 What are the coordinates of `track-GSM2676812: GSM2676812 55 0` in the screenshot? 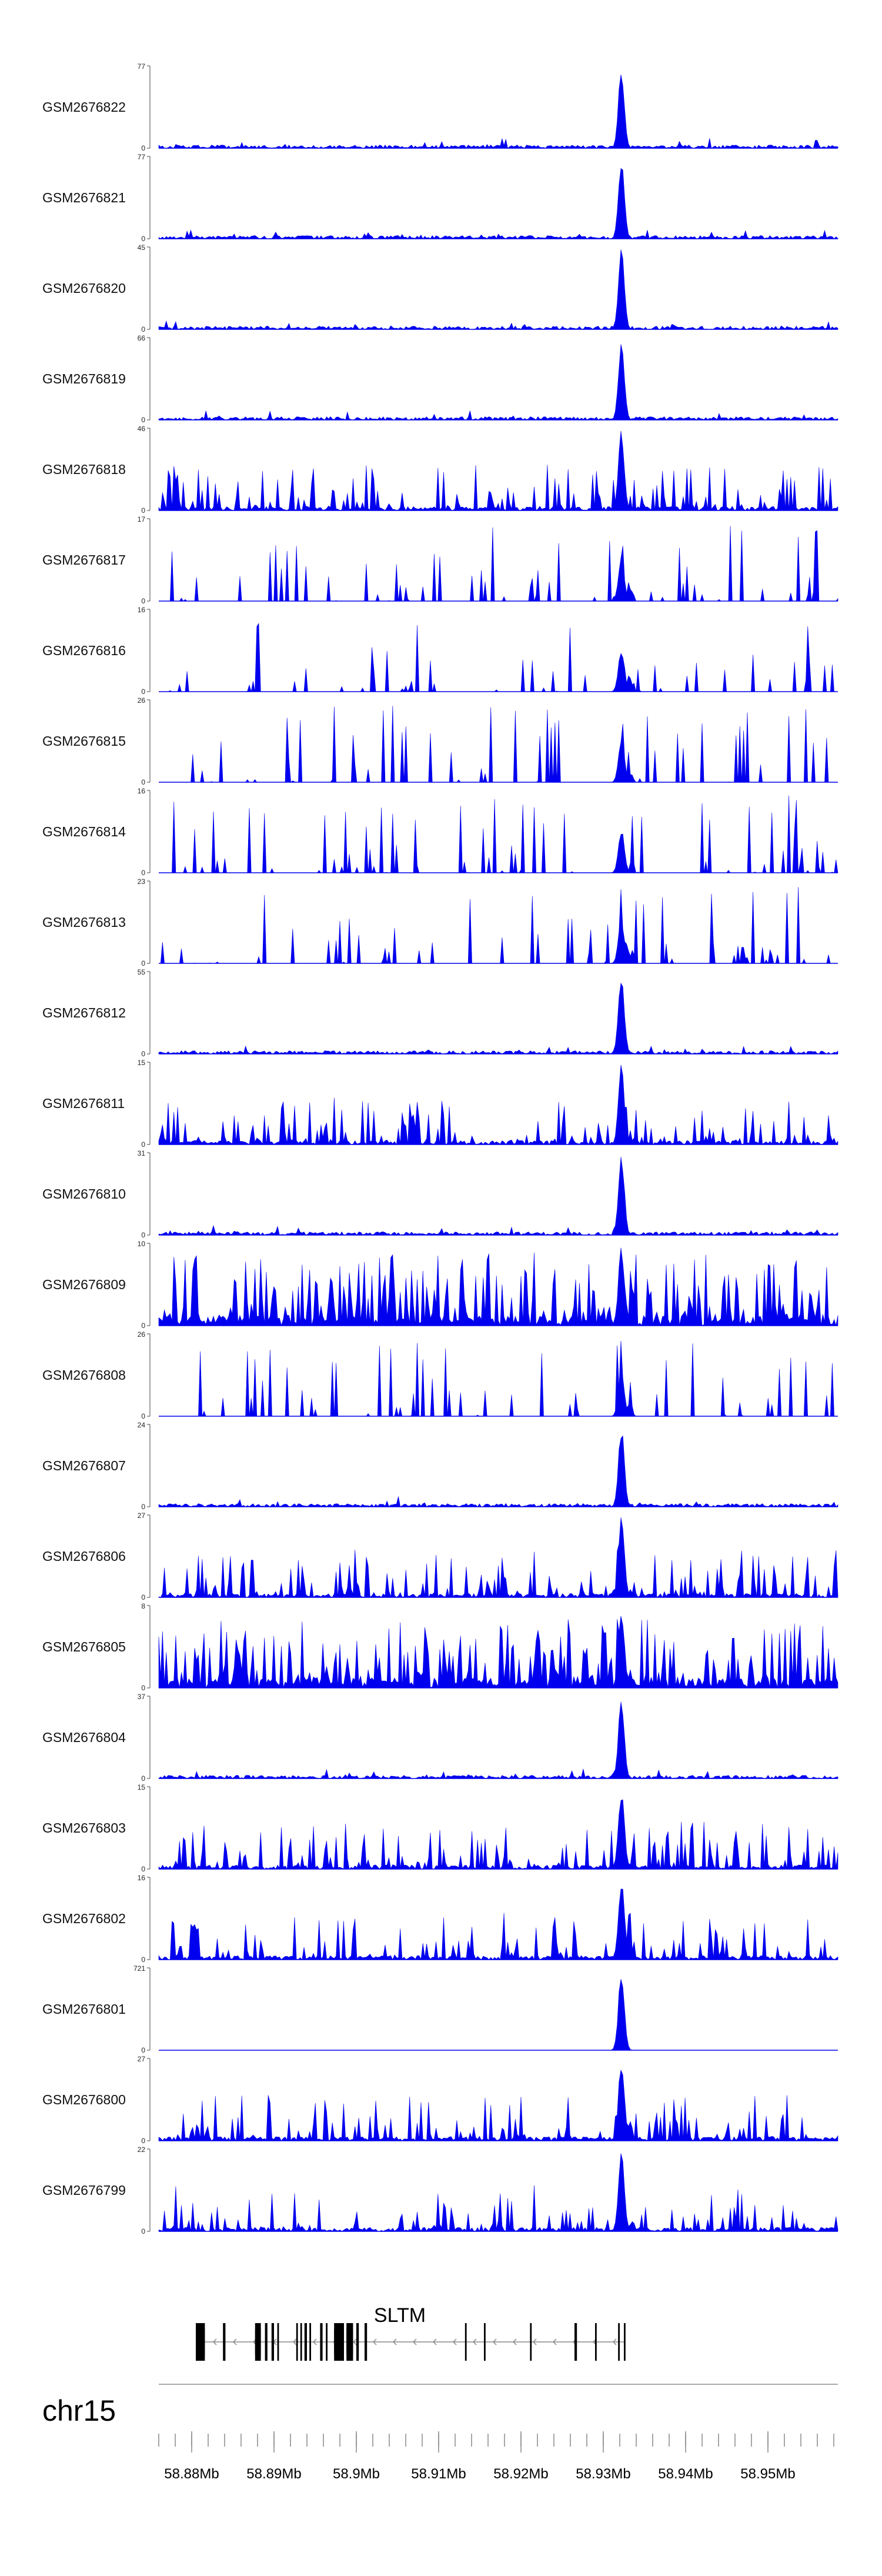 It's located at (440, 1013).